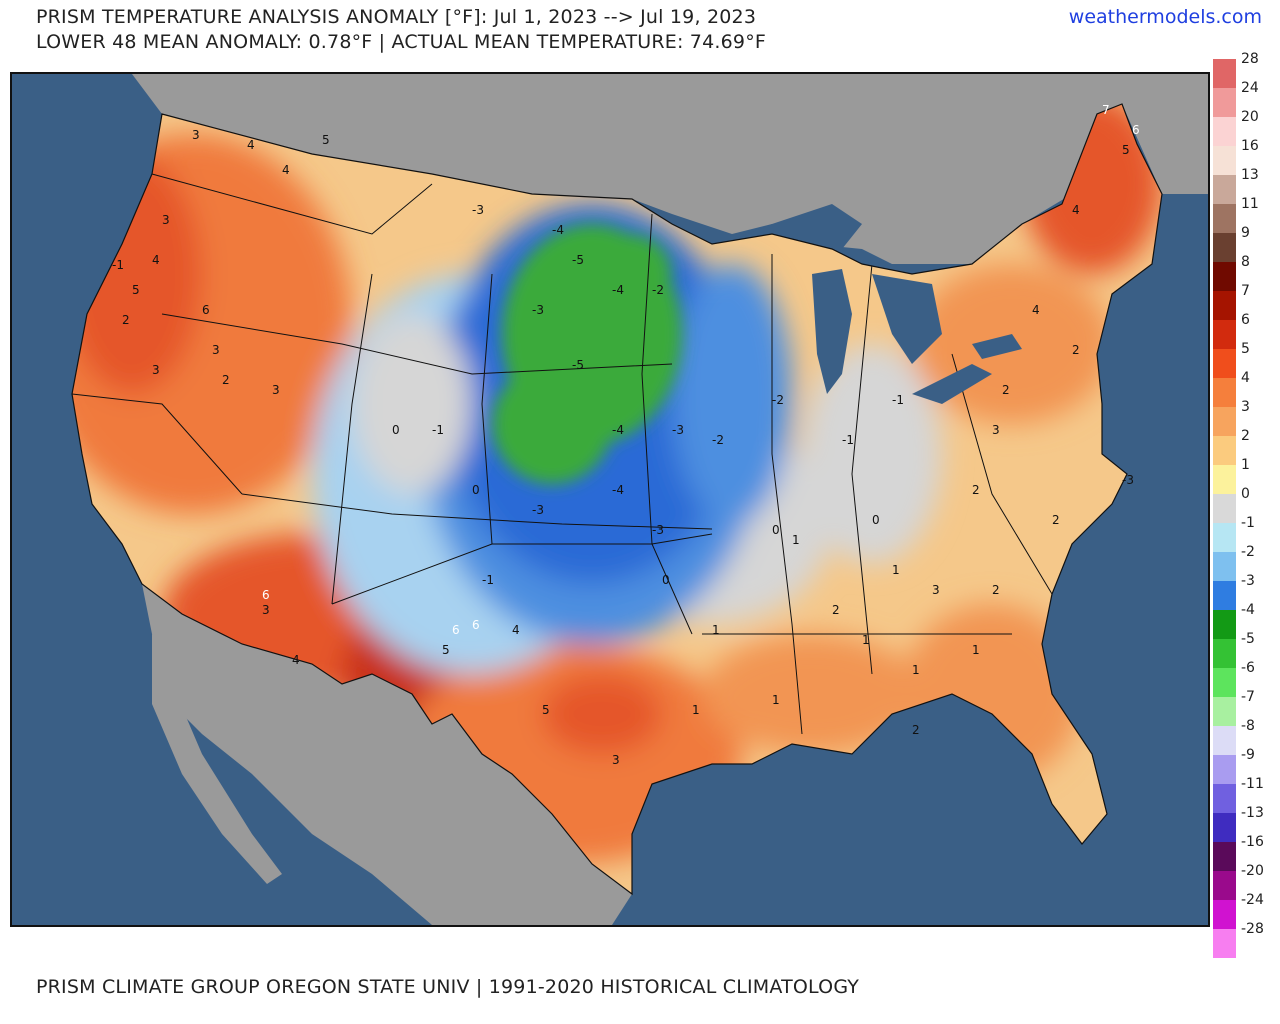 The height and width of the screenshot is (1024, 1280). What do you see at coordinates (1243, 707) in the screenshot?
I see `legend-entry: -7` at bounding box center [1243, 707].